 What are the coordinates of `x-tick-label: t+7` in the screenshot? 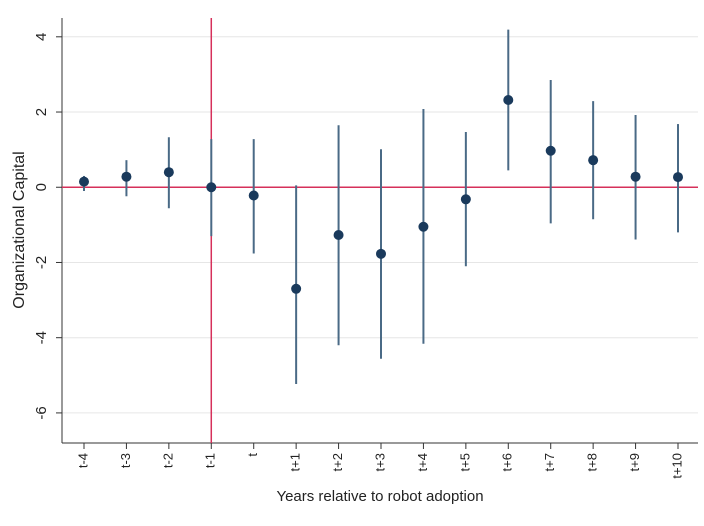 It's located at (549, 462).